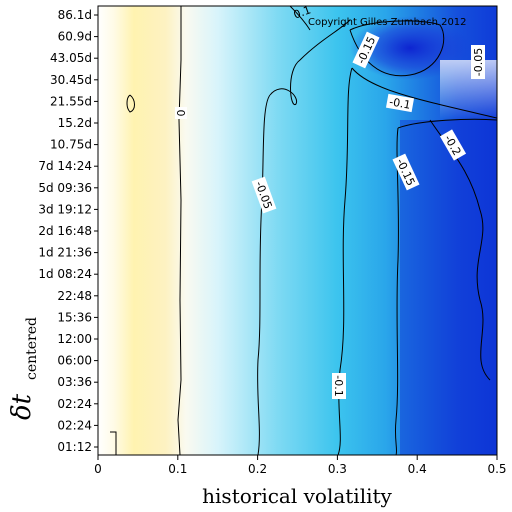 This screenshot has width=512, height=512. What do you see at coordinates (22, 406) in the screenshot?
I see `y-axis-title: δt` at bounding box center [22, 406].